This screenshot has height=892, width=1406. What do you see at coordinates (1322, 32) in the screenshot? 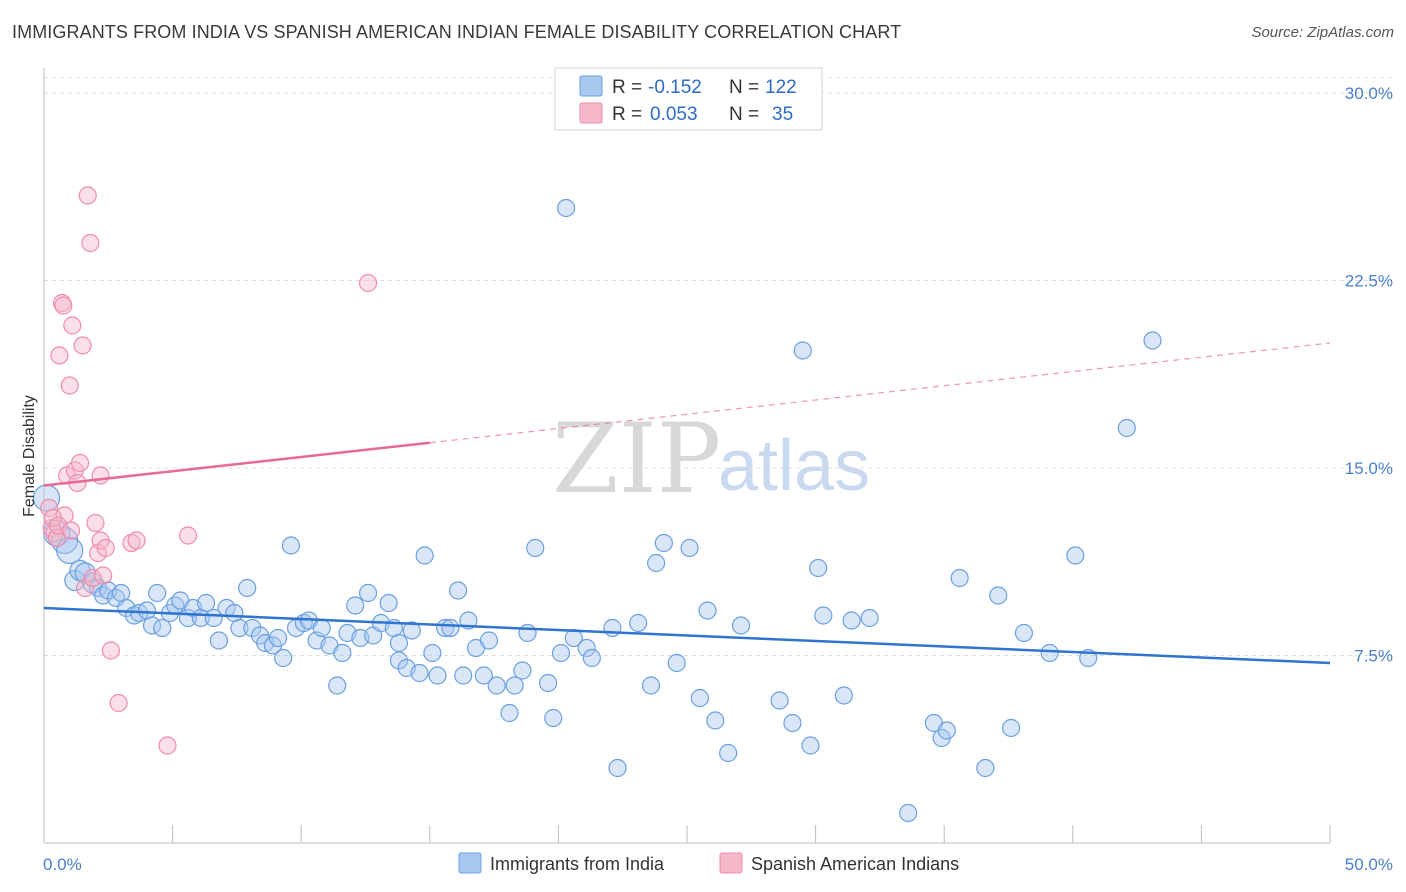
I see `source-credit: Source: ZipAtlas.com` at bounding box center [1322, 32].